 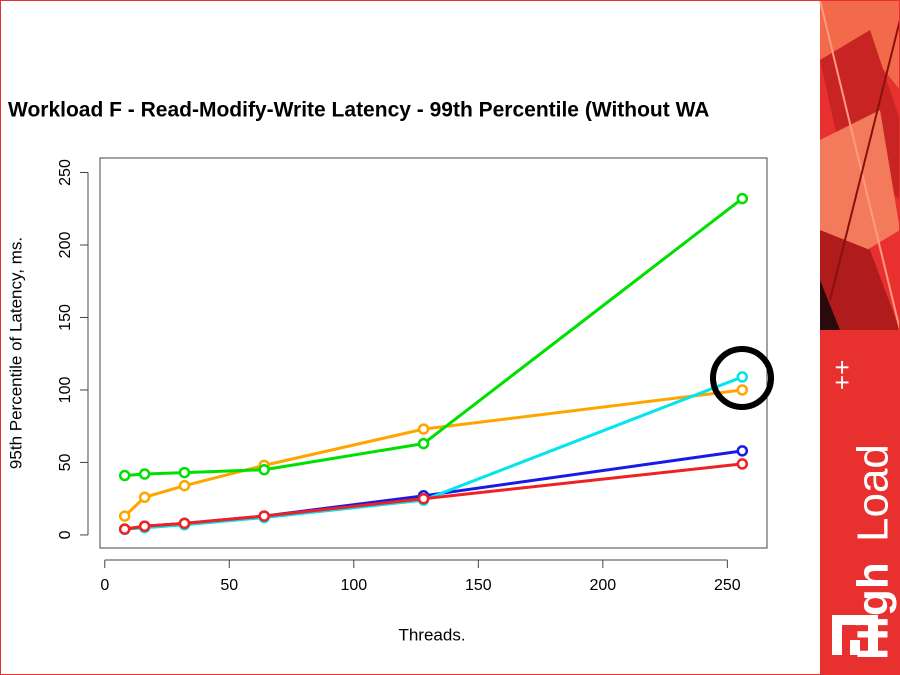 What do you see at coordinates (229, 585) in the screenshot?
I see `x-tick-label: 50` at bounding box center [229, 585].